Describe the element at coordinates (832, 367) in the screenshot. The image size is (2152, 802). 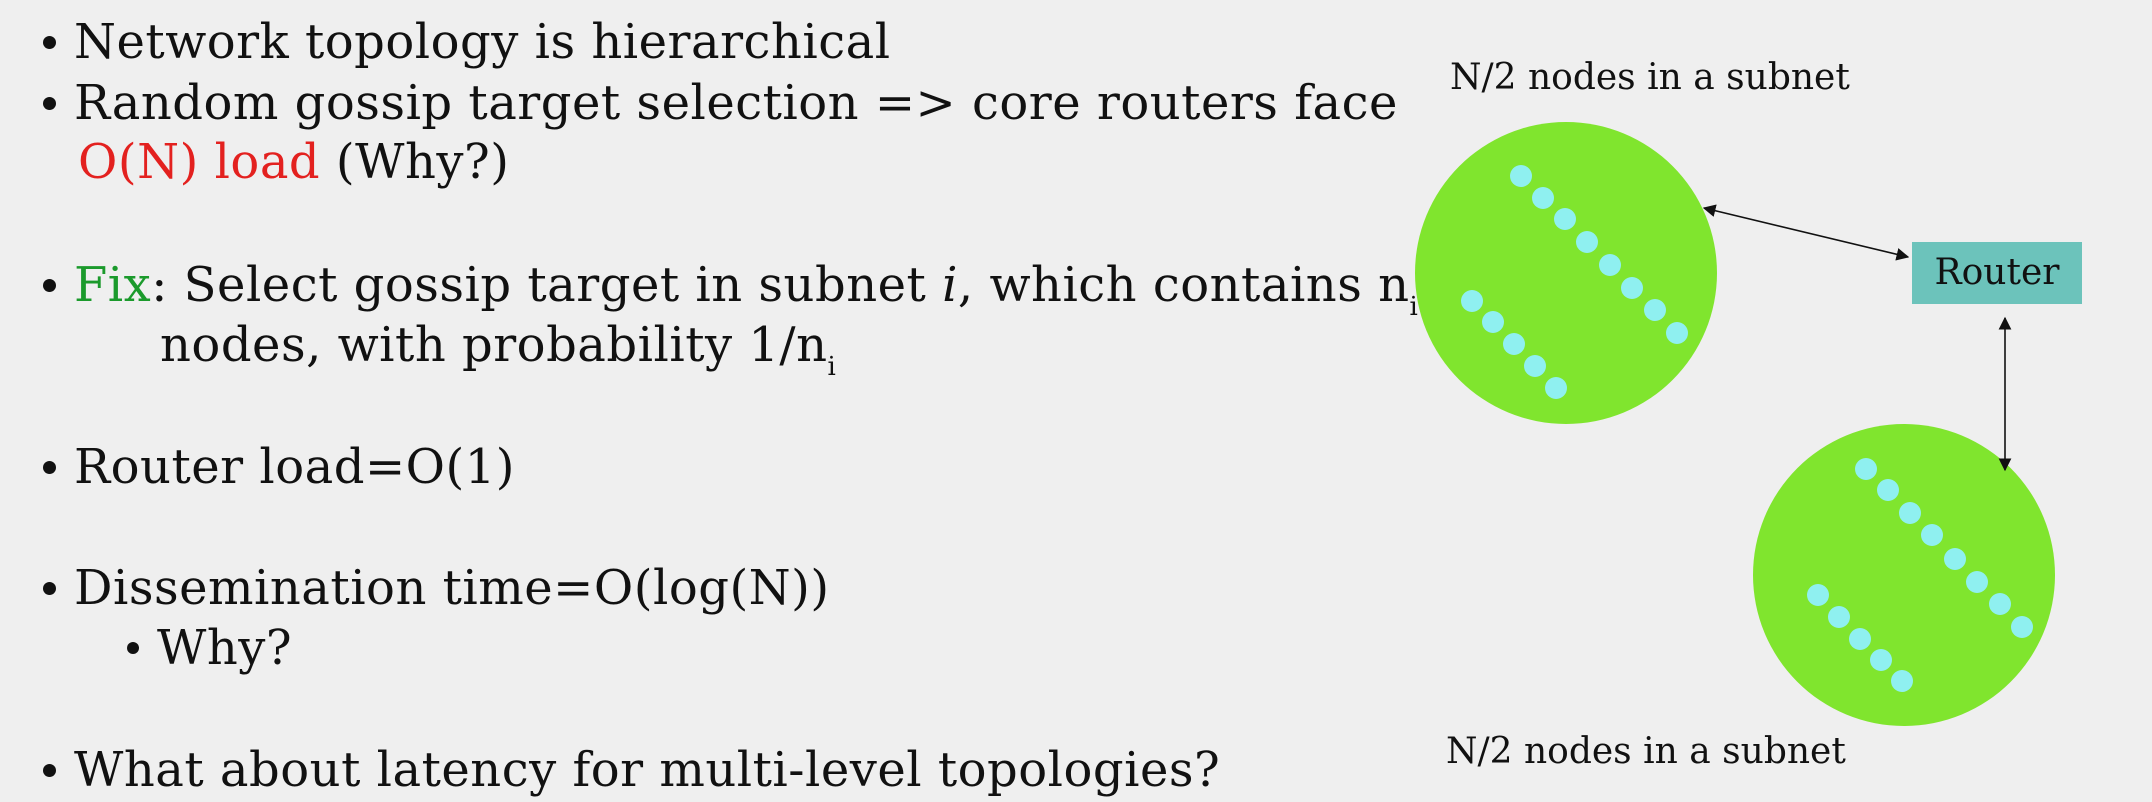
I see `fix-line2-subscript: i` at that location.